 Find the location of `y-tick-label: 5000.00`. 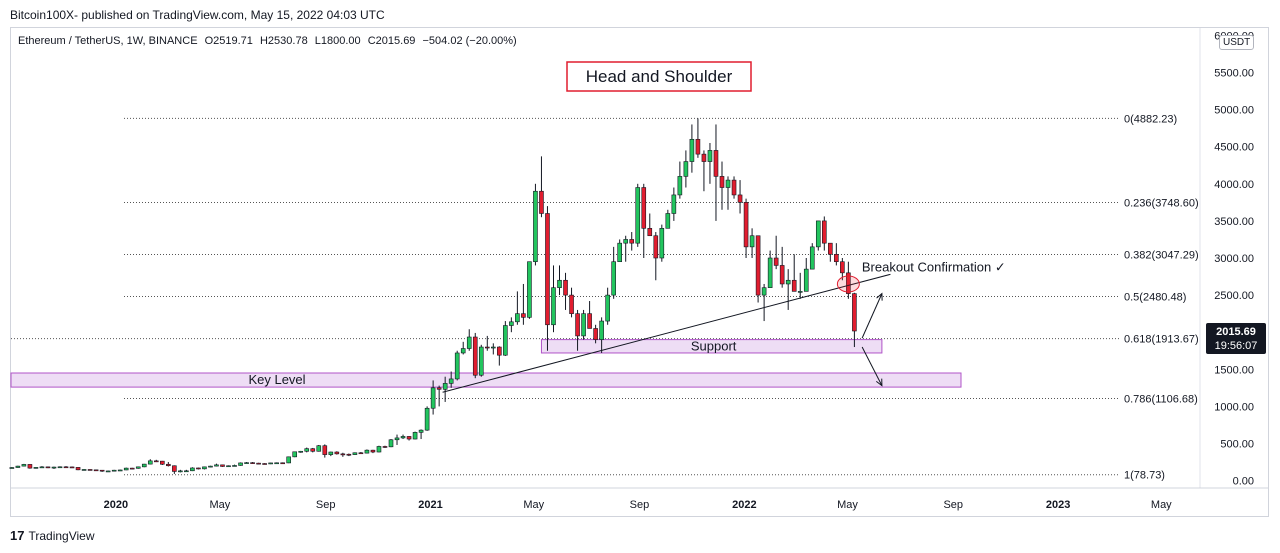

y-tick-label: 5000.00 is located at coordinates (1234, 111).